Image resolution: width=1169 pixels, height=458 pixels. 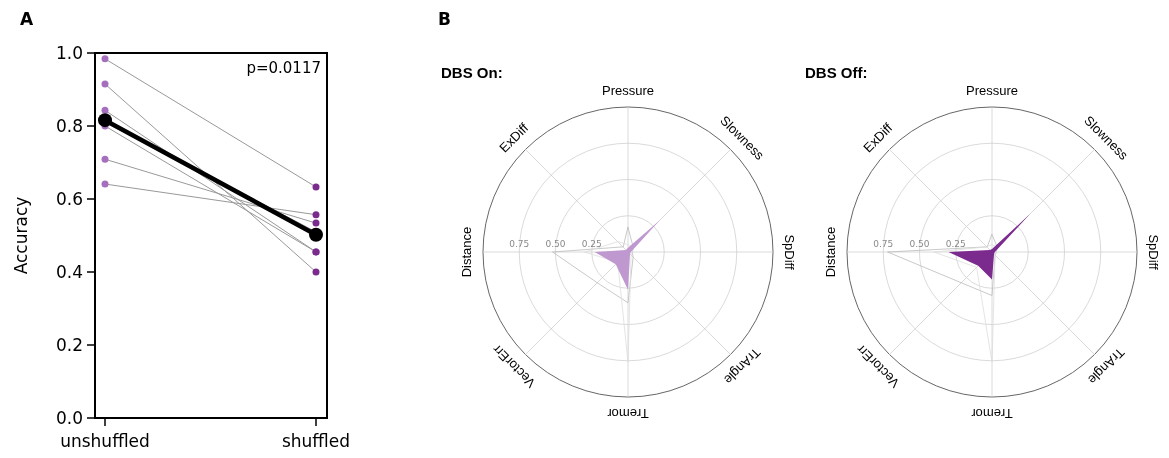 I want to click on y-tick-label: 1.0, so click(x=69, y=52).